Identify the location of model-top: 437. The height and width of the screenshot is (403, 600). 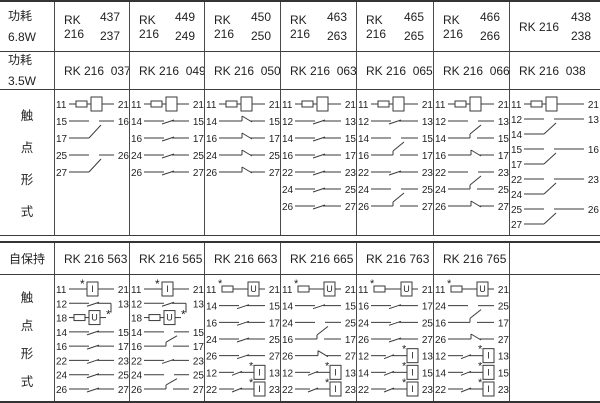
(109, 16).